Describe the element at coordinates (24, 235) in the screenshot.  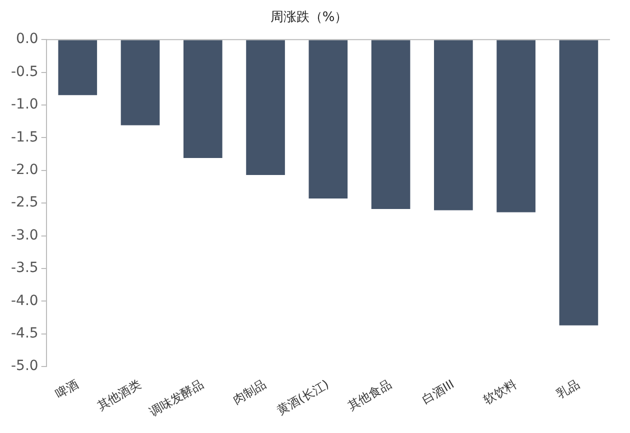
I see `y-tick-label: -3.0` at that location.